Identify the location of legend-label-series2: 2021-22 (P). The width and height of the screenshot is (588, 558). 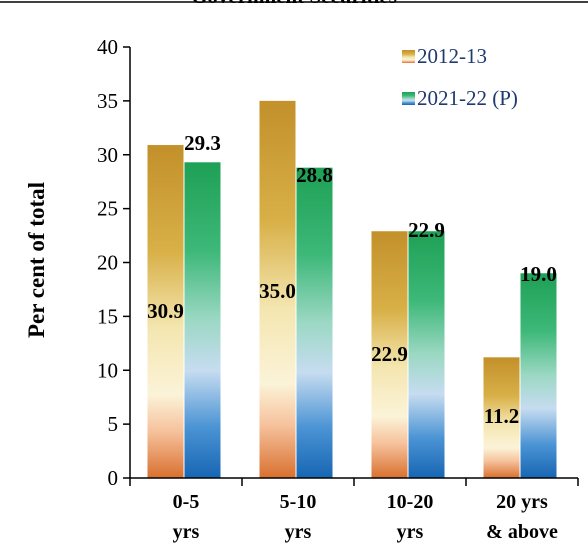
(467, 98).